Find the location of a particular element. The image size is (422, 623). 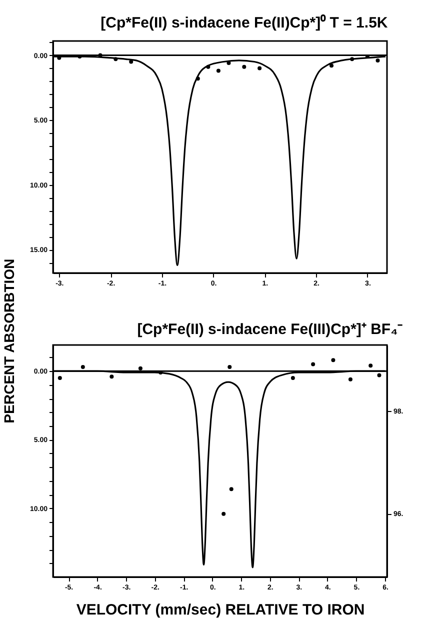

chart-title: [Cp*Fe(II) s-indacene Fe(II)Cp*]⁰ T = 1.5K is located at coordinates (244, 22).